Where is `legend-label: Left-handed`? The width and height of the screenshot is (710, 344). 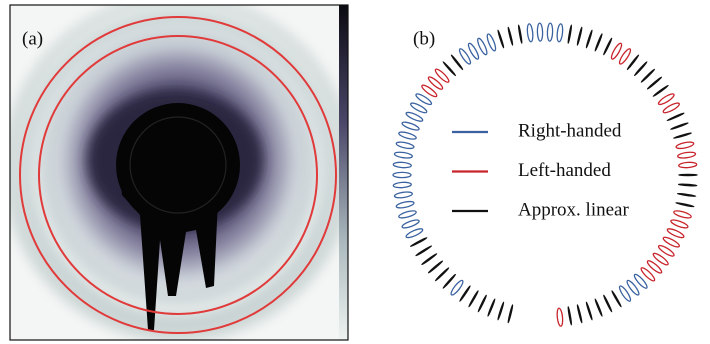
legend-label: Left-handed is located at coordinates (564, 170).